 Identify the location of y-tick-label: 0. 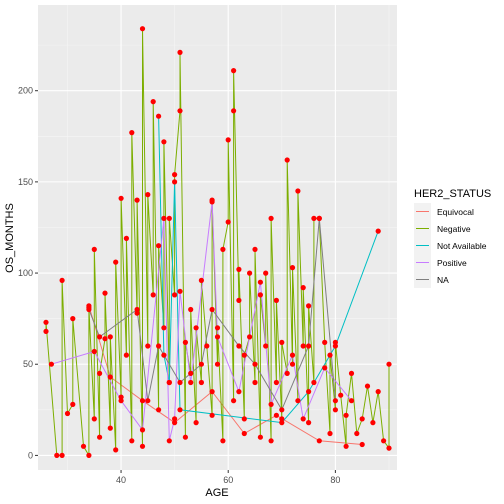
(30, 455).